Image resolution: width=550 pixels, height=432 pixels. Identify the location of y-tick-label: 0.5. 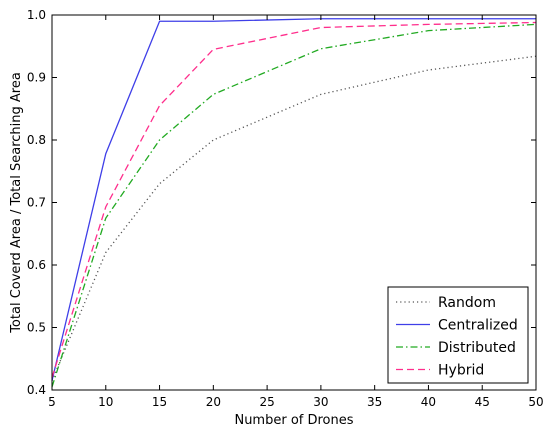
(36, 328).